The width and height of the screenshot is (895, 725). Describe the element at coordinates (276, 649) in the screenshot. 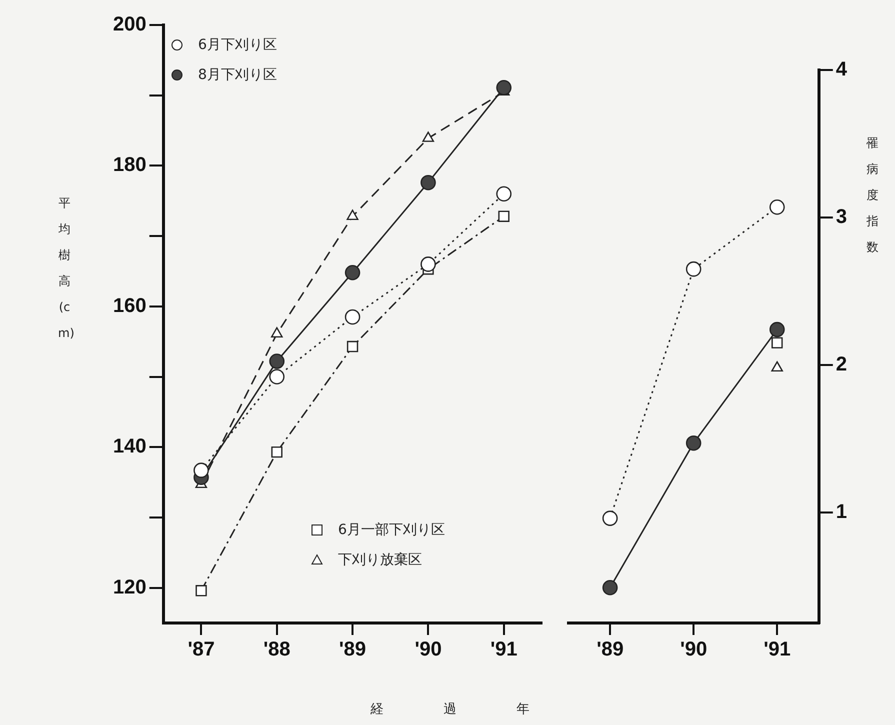

I see `x-tick-label: '88` at that location.